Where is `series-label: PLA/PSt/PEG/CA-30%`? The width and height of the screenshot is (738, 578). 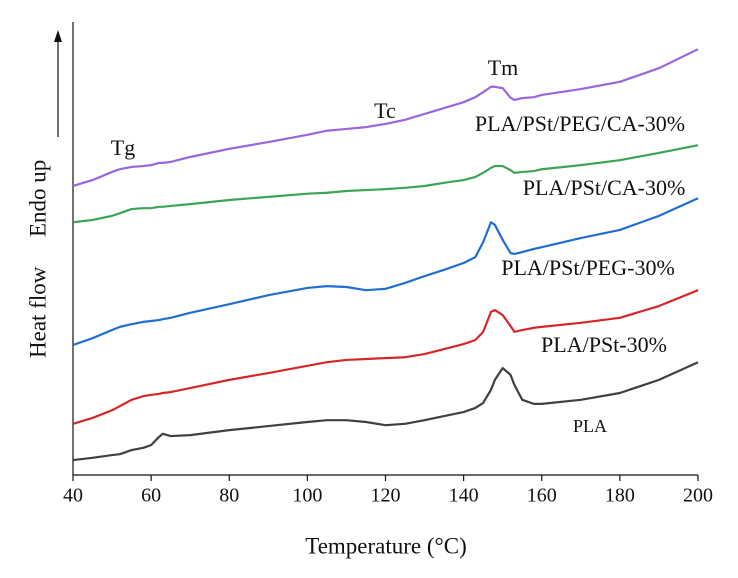 series-label: PLA/PSt/PEG/CA-30% is located at coordinates (580, 123).